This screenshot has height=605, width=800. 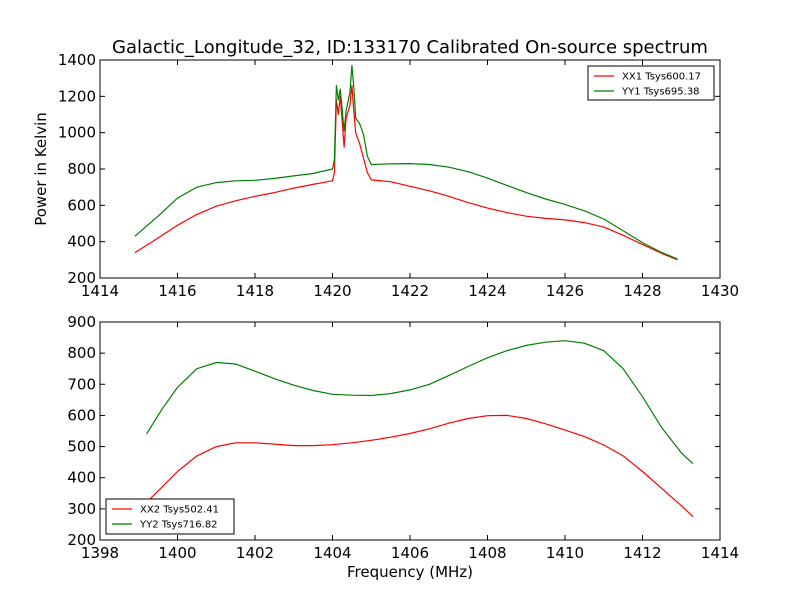 I want to click on x-tick-label: 1400, so click(x=177, y=553).